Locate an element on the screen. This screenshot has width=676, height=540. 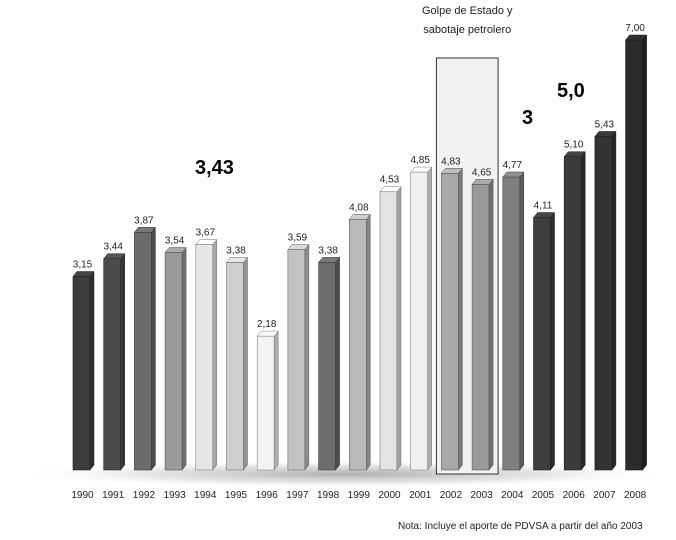
bar-front-1991 is located at coordinates (112, 364).